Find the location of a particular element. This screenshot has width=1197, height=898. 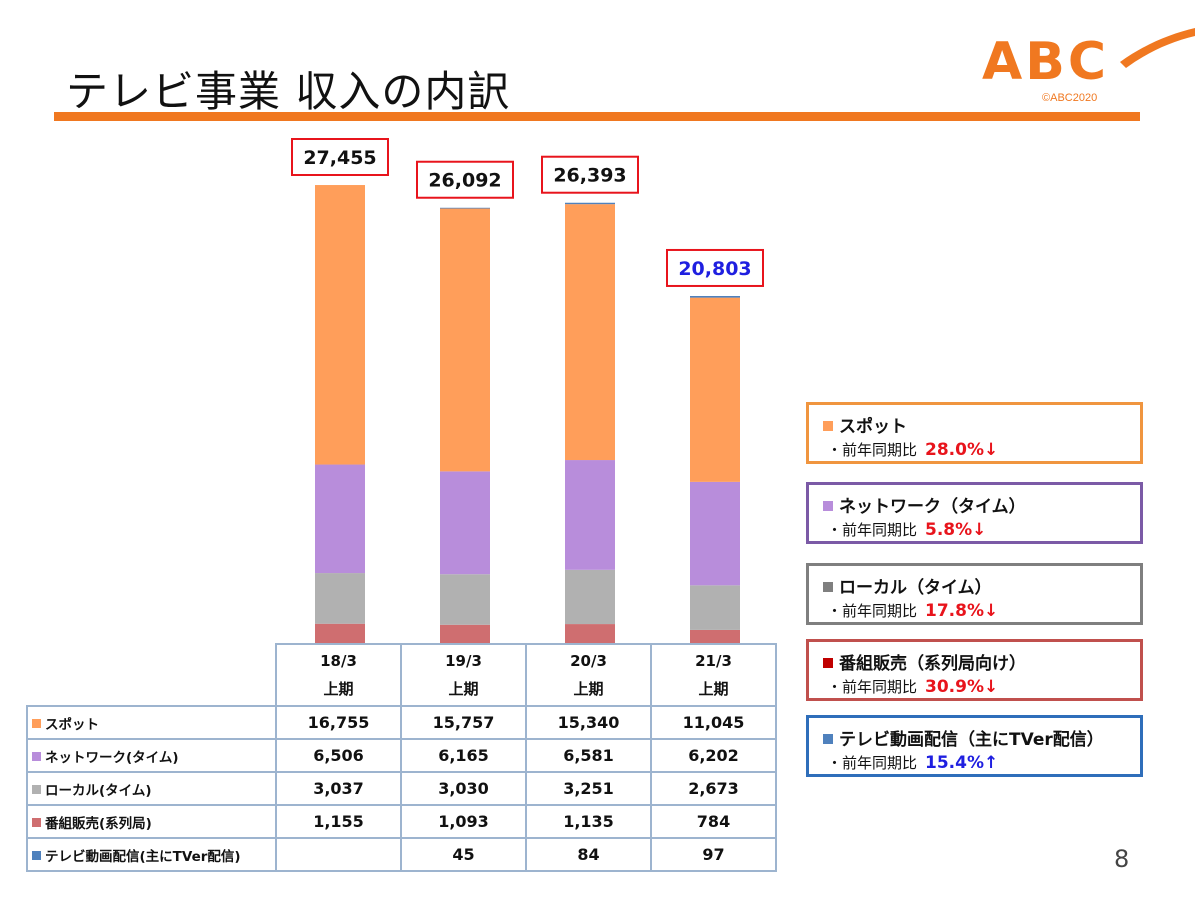

row-header: ネットワーク(タイム) is located at coordinates (151, 755).